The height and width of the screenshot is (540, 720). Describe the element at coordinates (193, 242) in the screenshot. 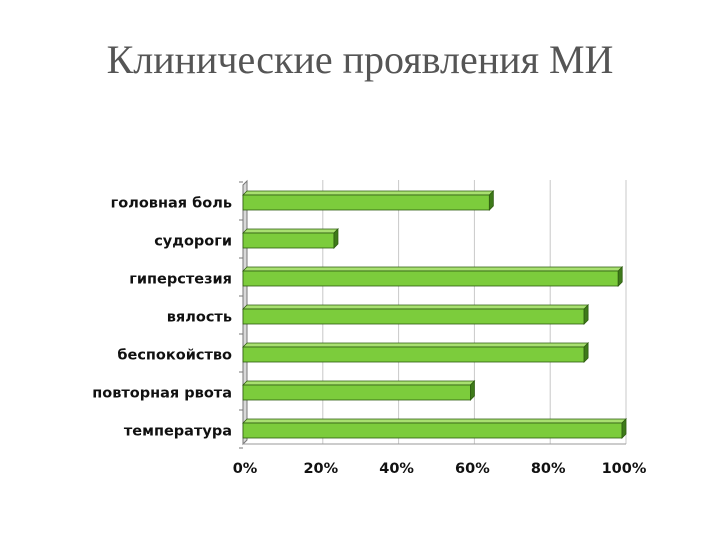

I see `category-label: судороги` at that location.